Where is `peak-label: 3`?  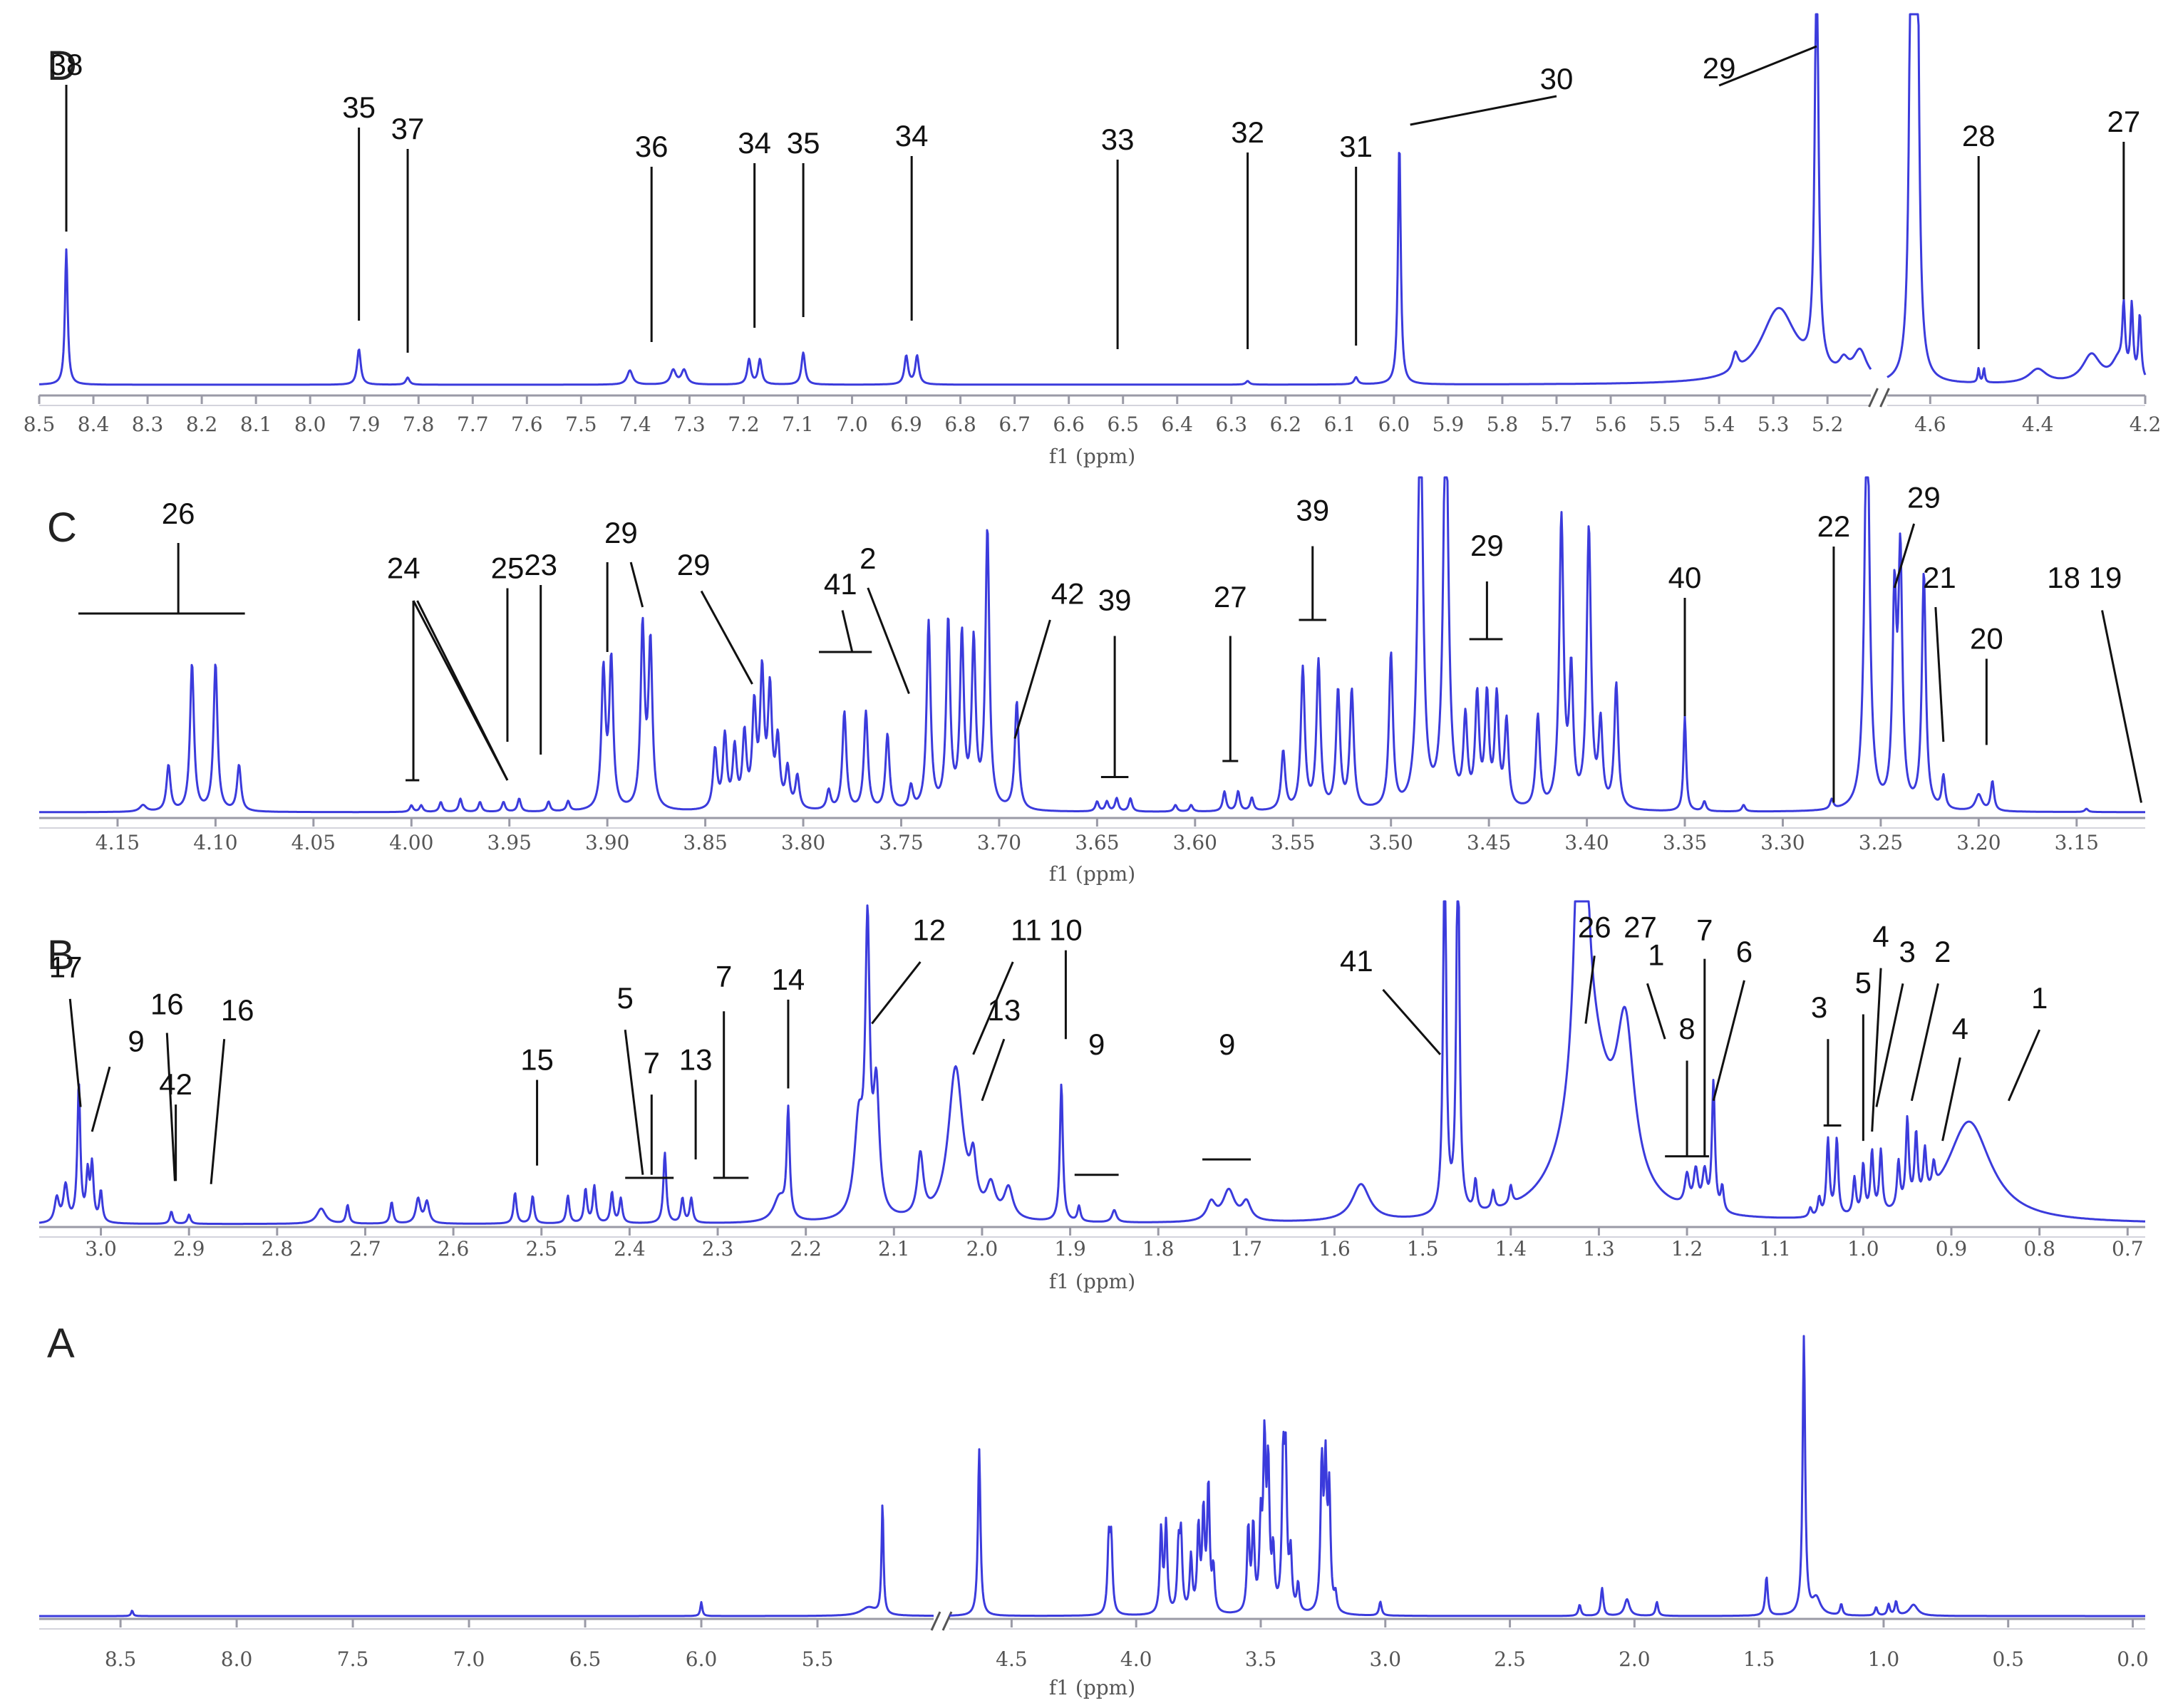
peak-label: 3 is located at coordinates (1907, 952).